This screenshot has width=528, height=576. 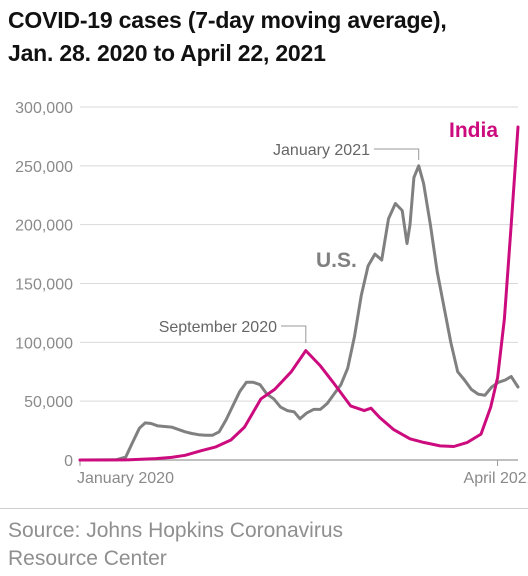 What do you see at coordinates (336, 260) in the screenshot?
I see `us-series-label: U.S.` at bounding box center [336, 260].